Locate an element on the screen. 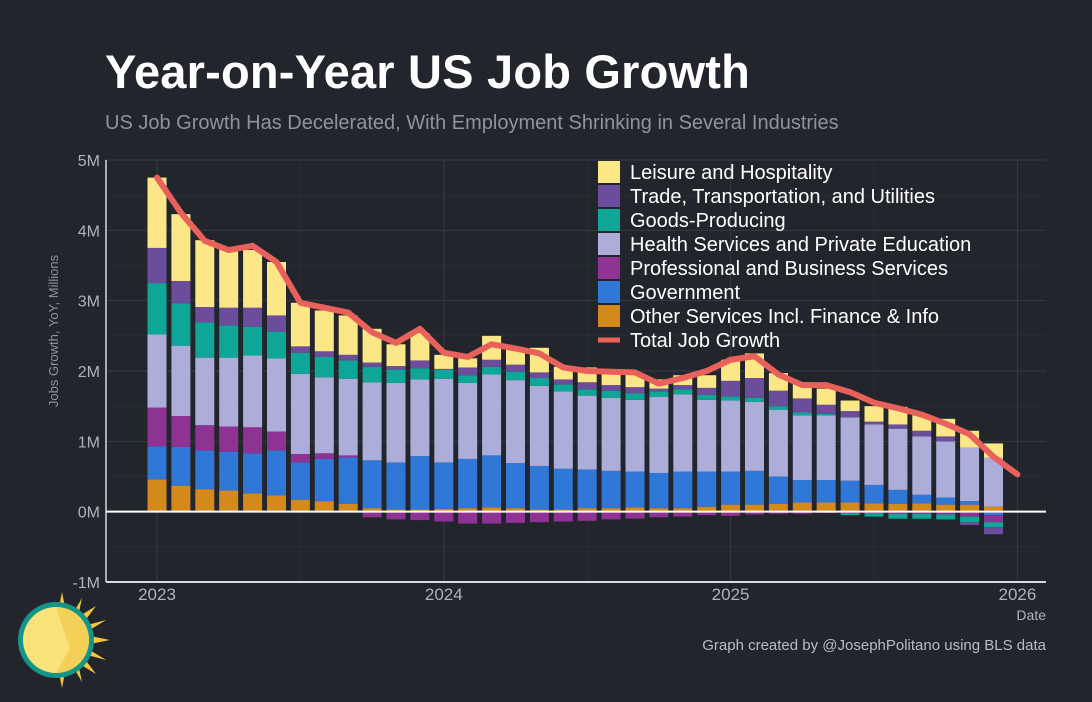  x-axis-title: Date is located at coordinates (1031, 615).